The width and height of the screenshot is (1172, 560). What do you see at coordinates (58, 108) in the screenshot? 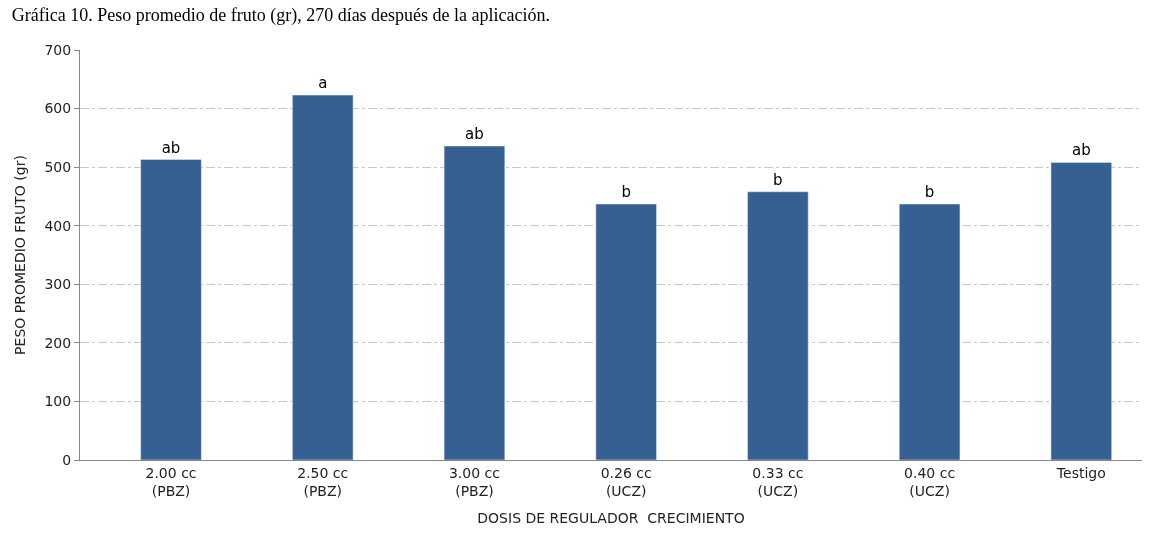
I see `y-tick-label: 600` at bounding box center [58, 108].